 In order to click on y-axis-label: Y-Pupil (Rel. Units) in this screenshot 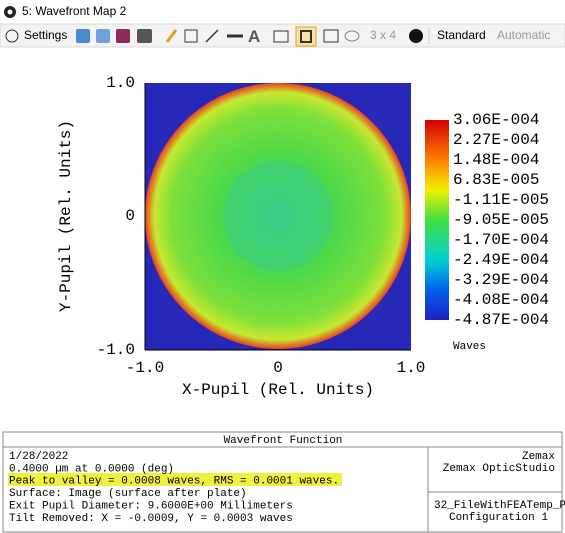, I will do `click(66, 216)`.